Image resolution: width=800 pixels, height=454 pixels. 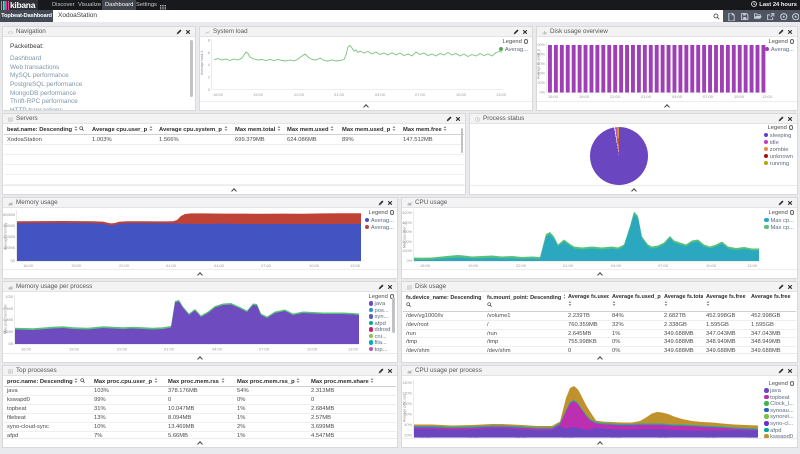 I want to click on svg-text: 450MB, so click(x=9, y=226).